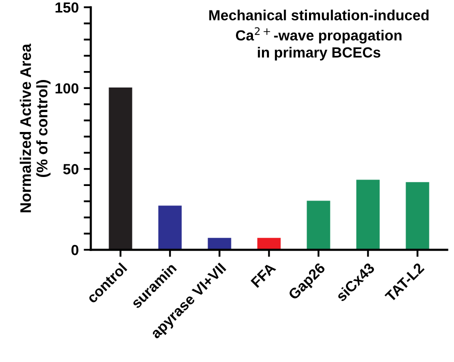 The height and width of the screenshot is (362, 454). Describe the element at coordinates (70, 169) in the screenshot. I see `y-tick-label: 50` at that location.